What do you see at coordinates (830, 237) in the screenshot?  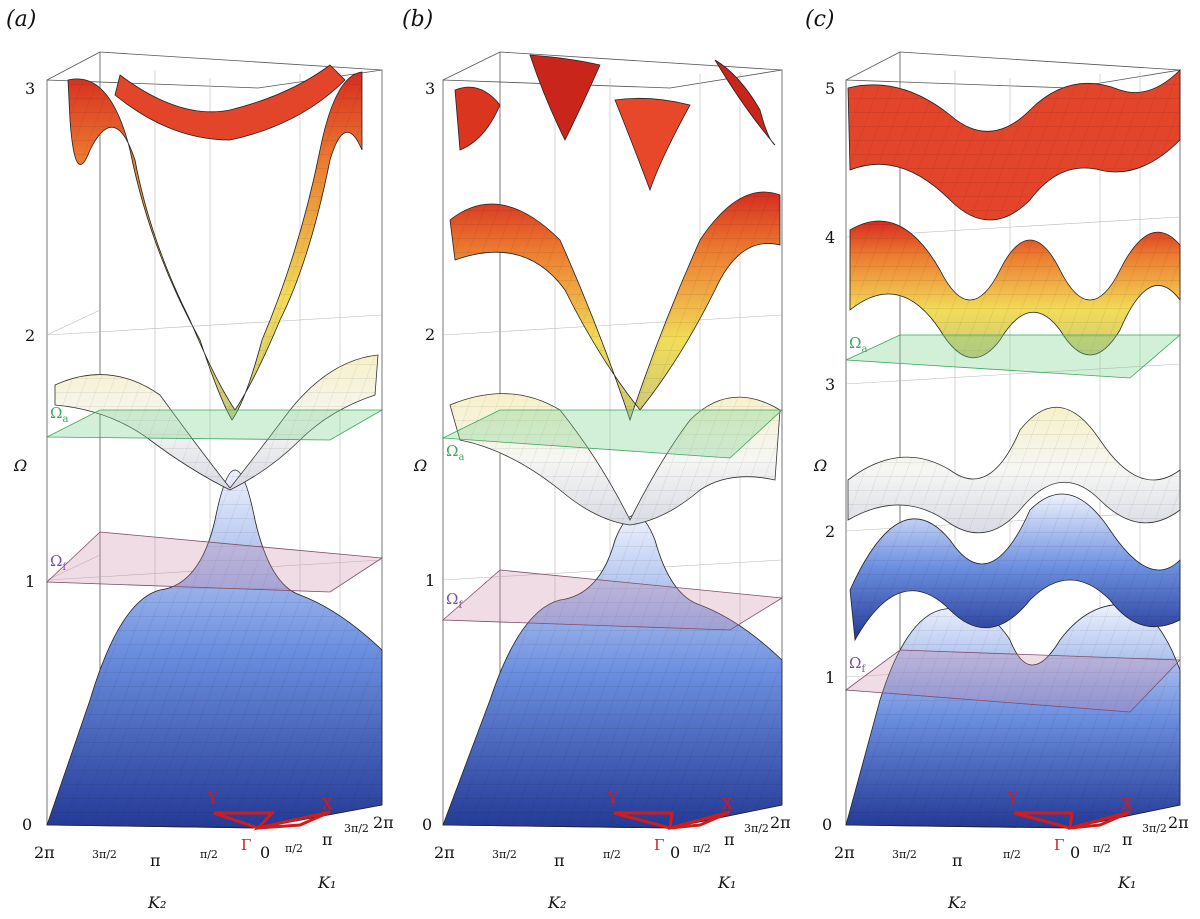 I see `z-tick: 4` at bounding box center [830, 237].